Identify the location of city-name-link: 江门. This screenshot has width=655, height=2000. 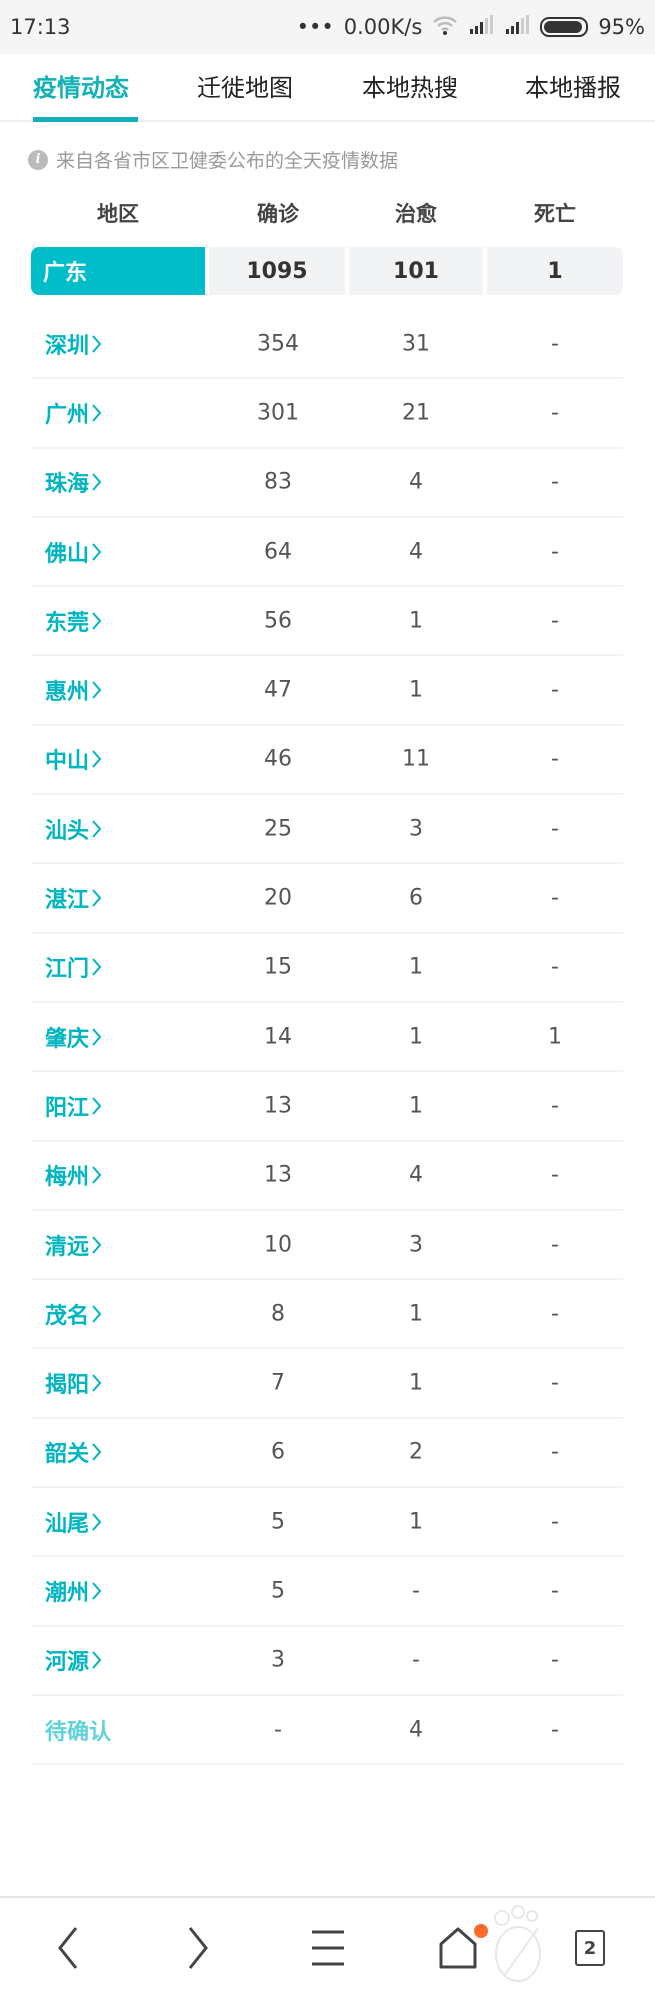
(73, 967).